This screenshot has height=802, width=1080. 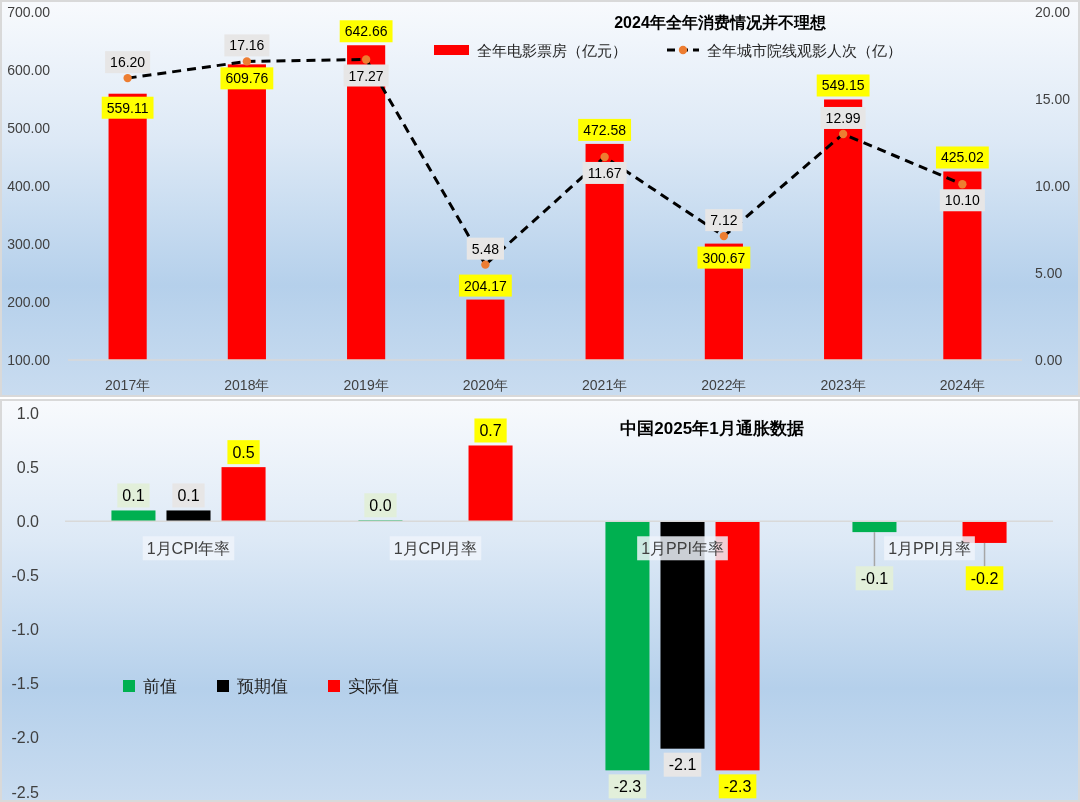 What do you see at coordinates (843, 385) in the screenshot?
I see `x-tick-label: 2023年` at bounding box center [843, 385].